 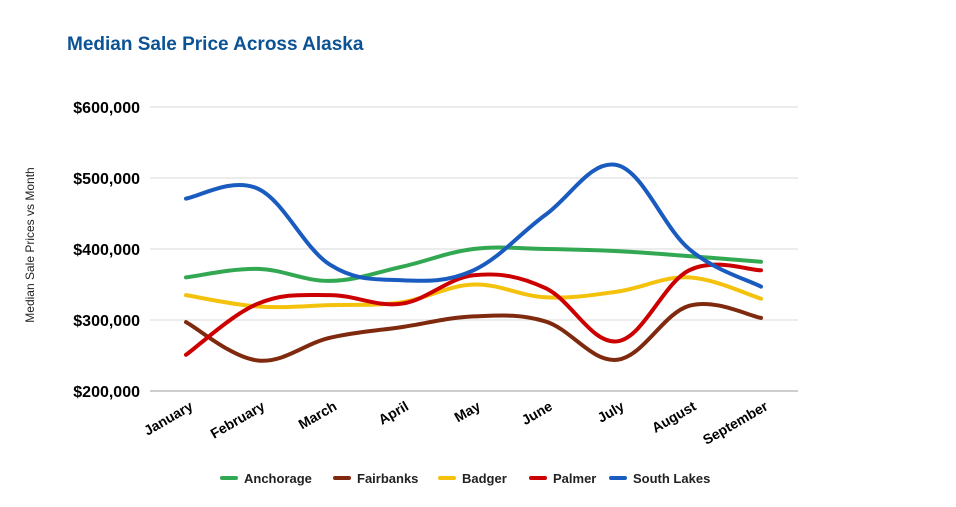 What do you see at coordinates (394, 413) in the screenshot?
I see `x-tick-label: April` at bounding box center [394, 413].